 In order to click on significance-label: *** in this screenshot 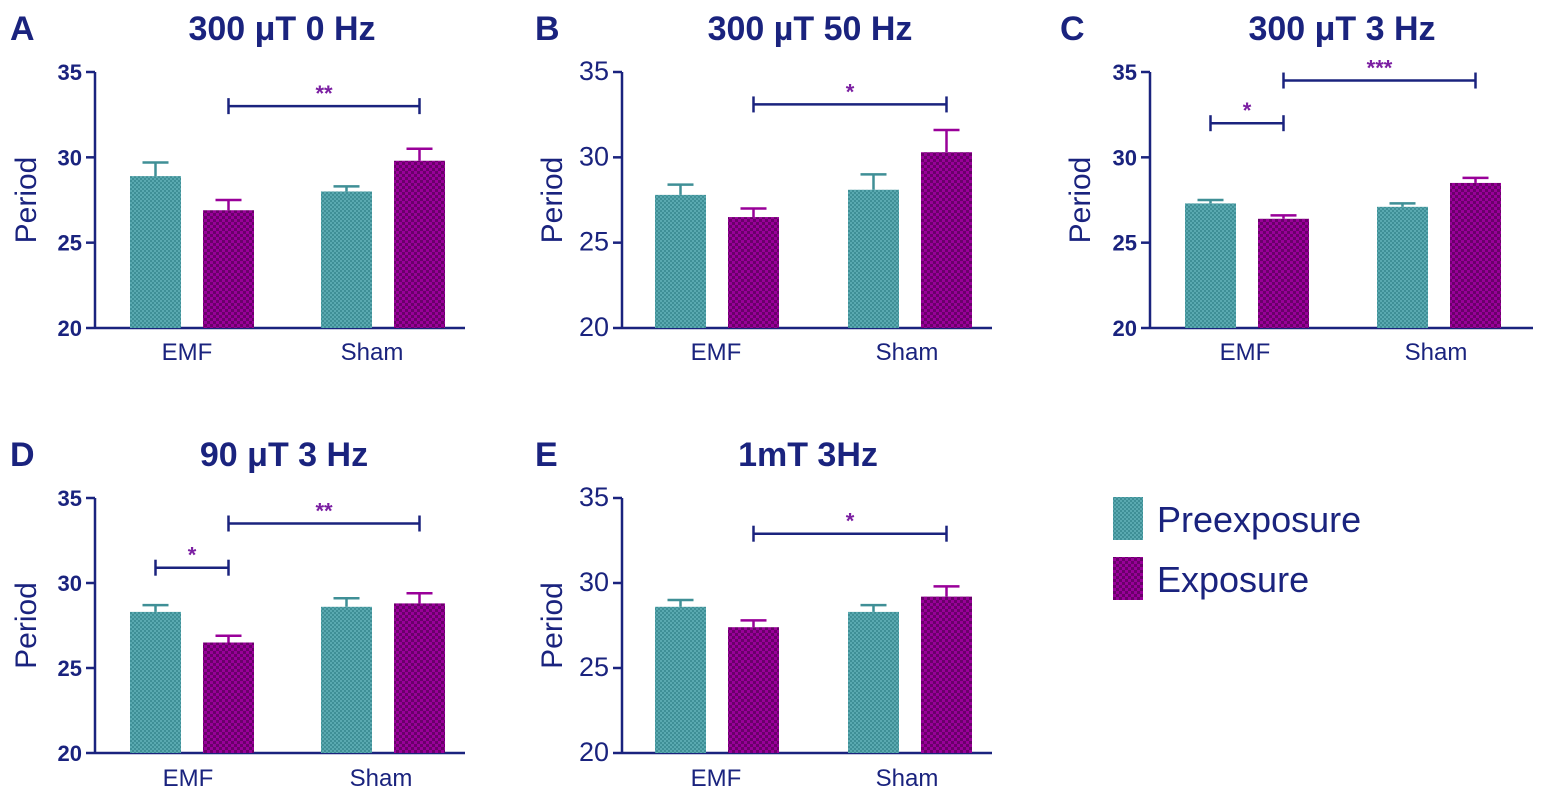, I will do `click(1380, 68)`.